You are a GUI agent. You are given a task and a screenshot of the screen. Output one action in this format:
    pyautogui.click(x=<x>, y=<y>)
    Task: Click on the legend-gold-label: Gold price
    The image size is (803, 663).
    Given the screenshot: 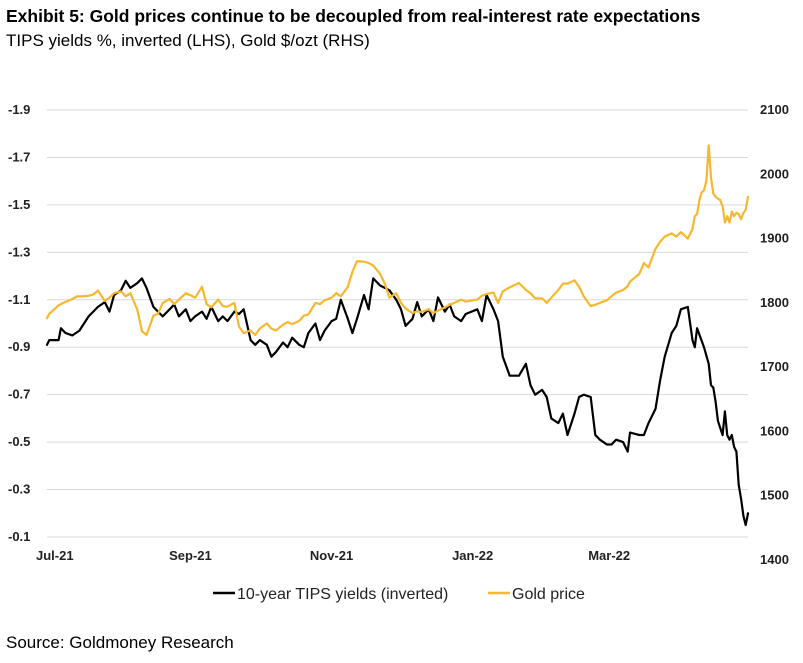 What is the action you would take?
    pyautogui.click(x=548, y=594)
    